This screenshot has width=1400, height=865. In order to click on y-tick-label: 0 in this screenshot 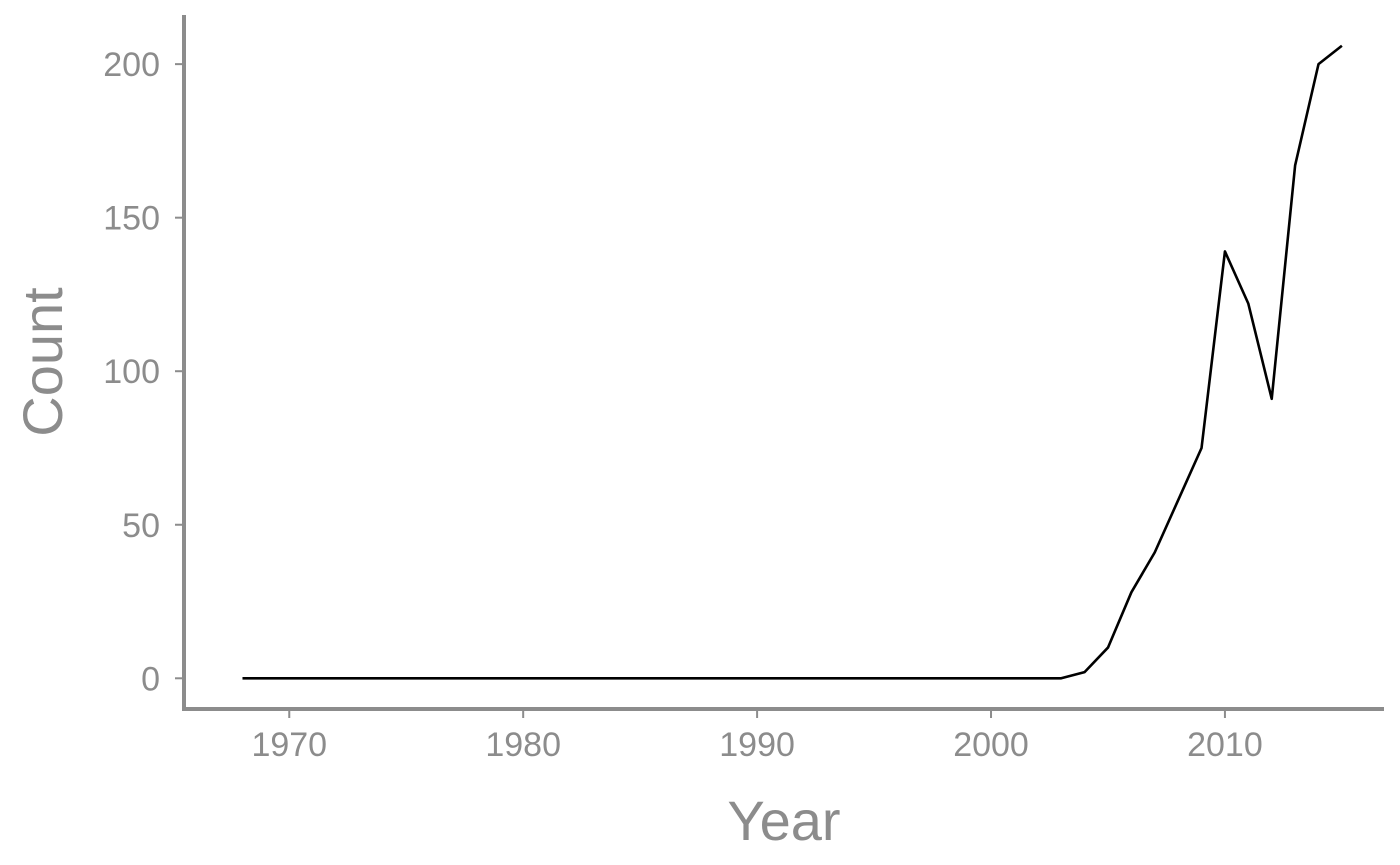, I will do `click(150, 679)`.